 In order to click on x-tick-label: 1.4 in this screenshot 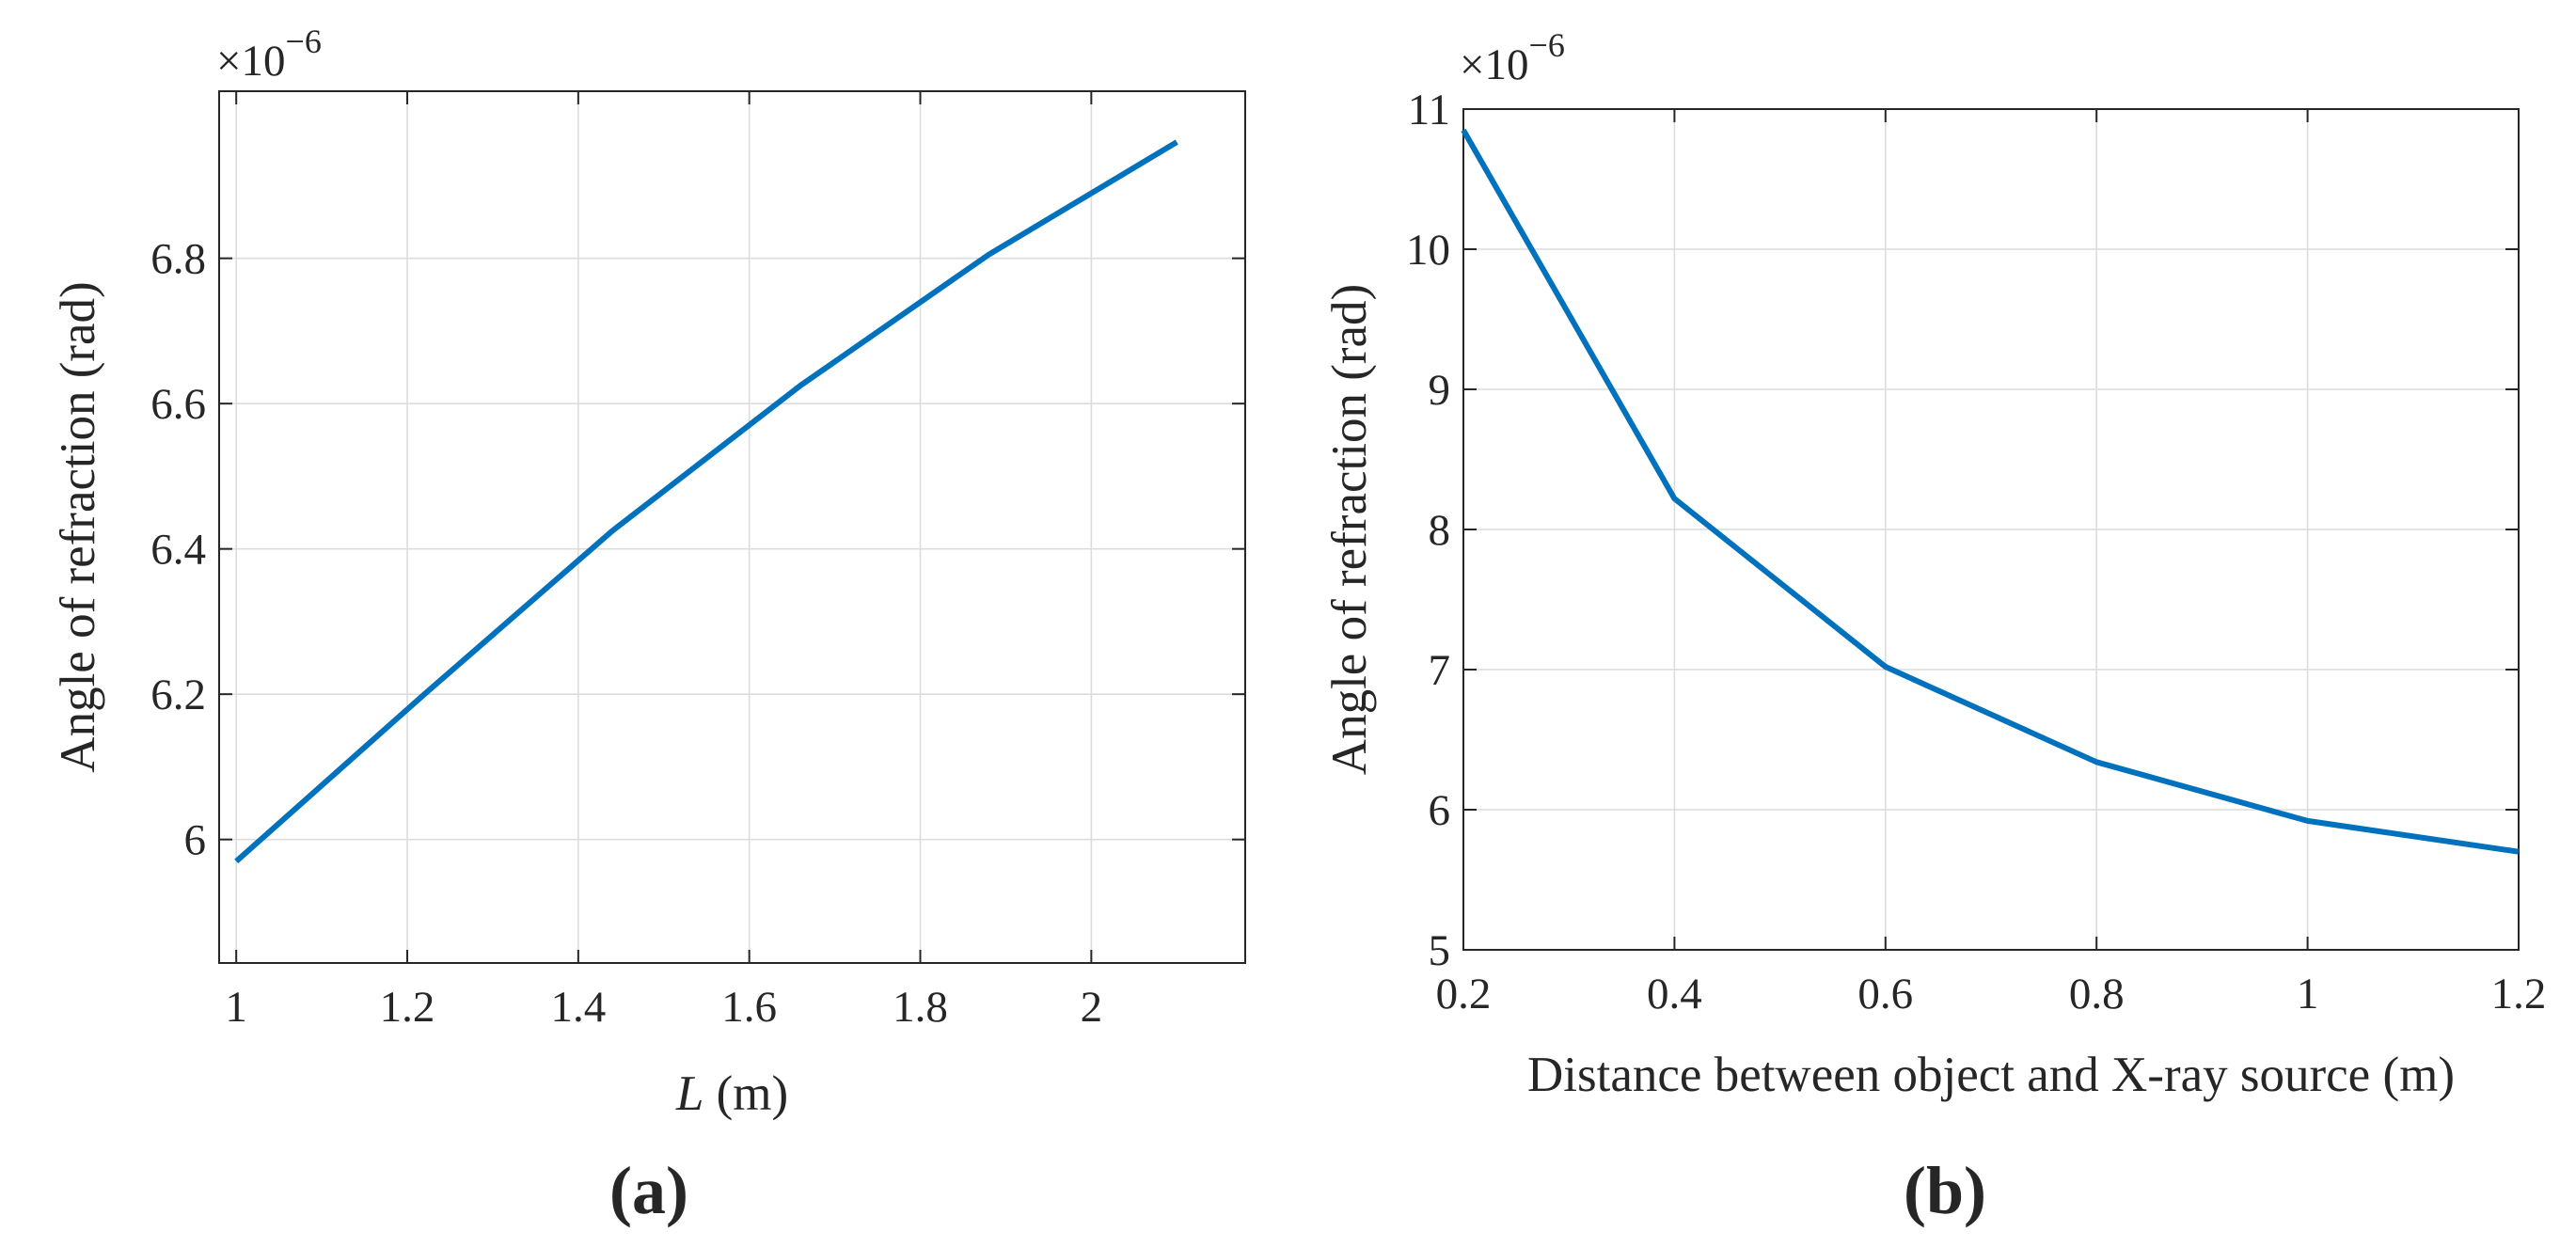, I will do `click(578, 1008)`.